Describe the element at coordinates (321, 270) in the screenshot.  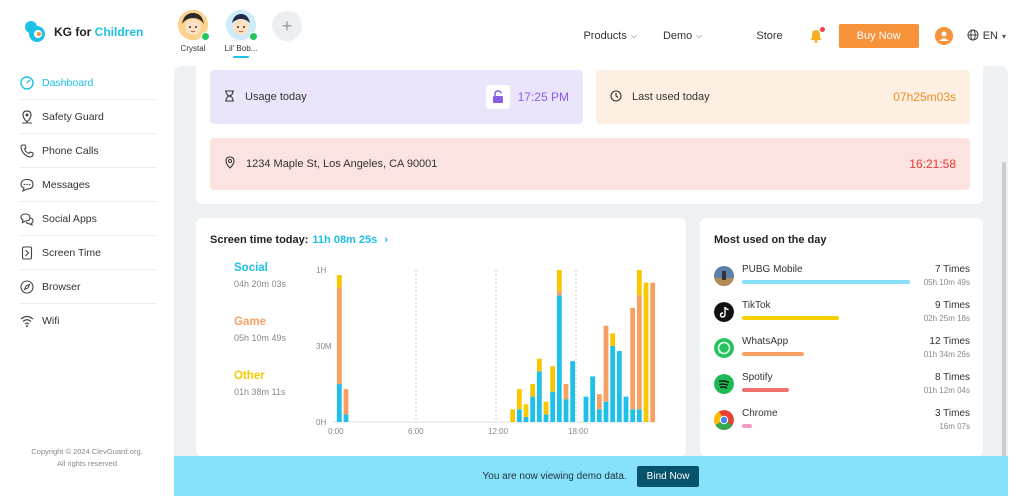
I see `y-tick-label: 1H` at that location.